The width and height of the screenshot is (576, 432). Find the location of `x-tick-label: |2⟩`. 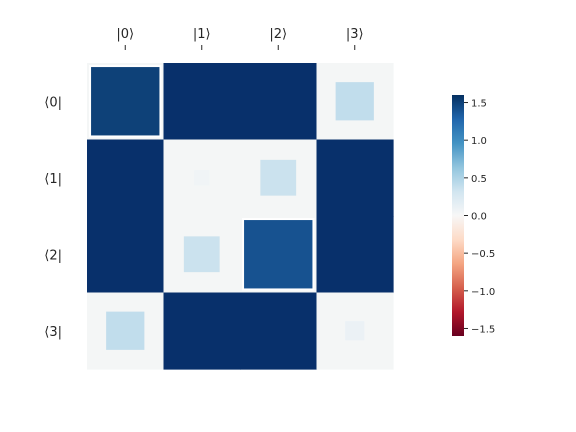

x-tick-label: |2⟩ is located at coordinates (278, 34).